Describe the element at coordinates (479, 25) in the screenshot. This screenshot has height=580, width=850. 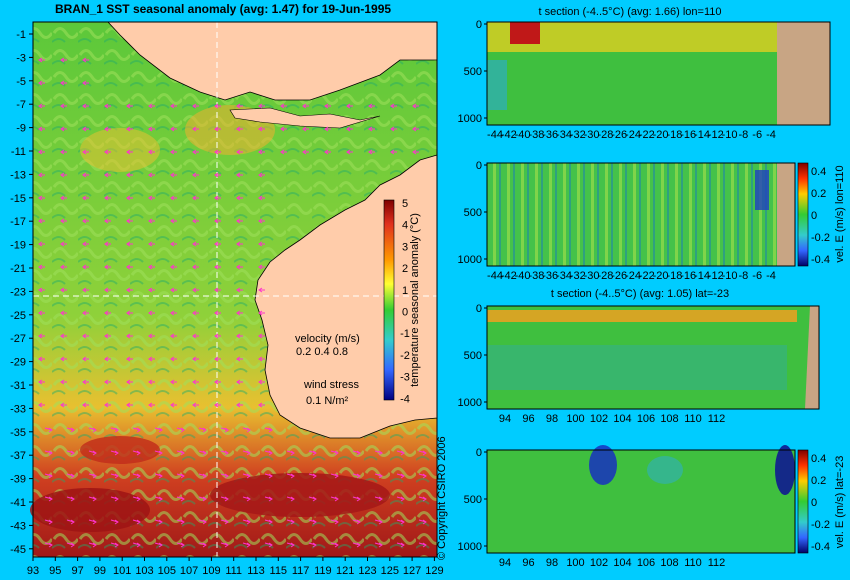
I see `panel-y-tick-label: 0` at that location.